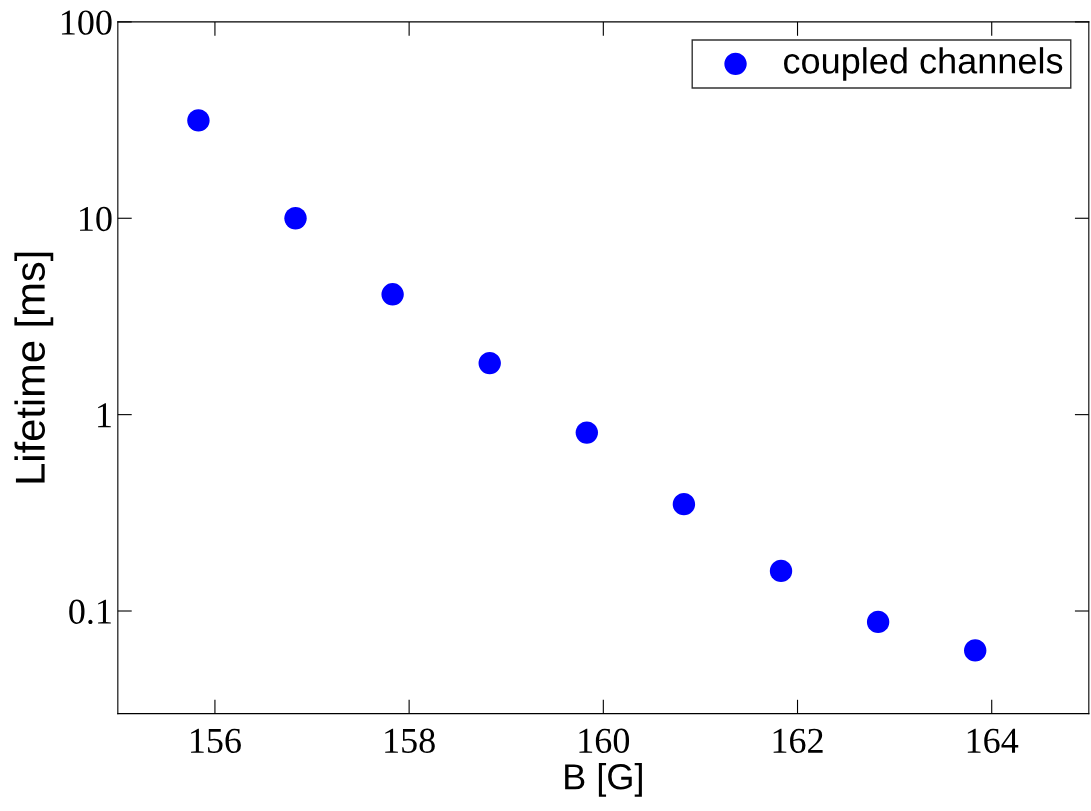  What do you see at coordinates (86, 22) in the screenshot?
I see `y-tick-label: 100` at bounding box center [86, 22].